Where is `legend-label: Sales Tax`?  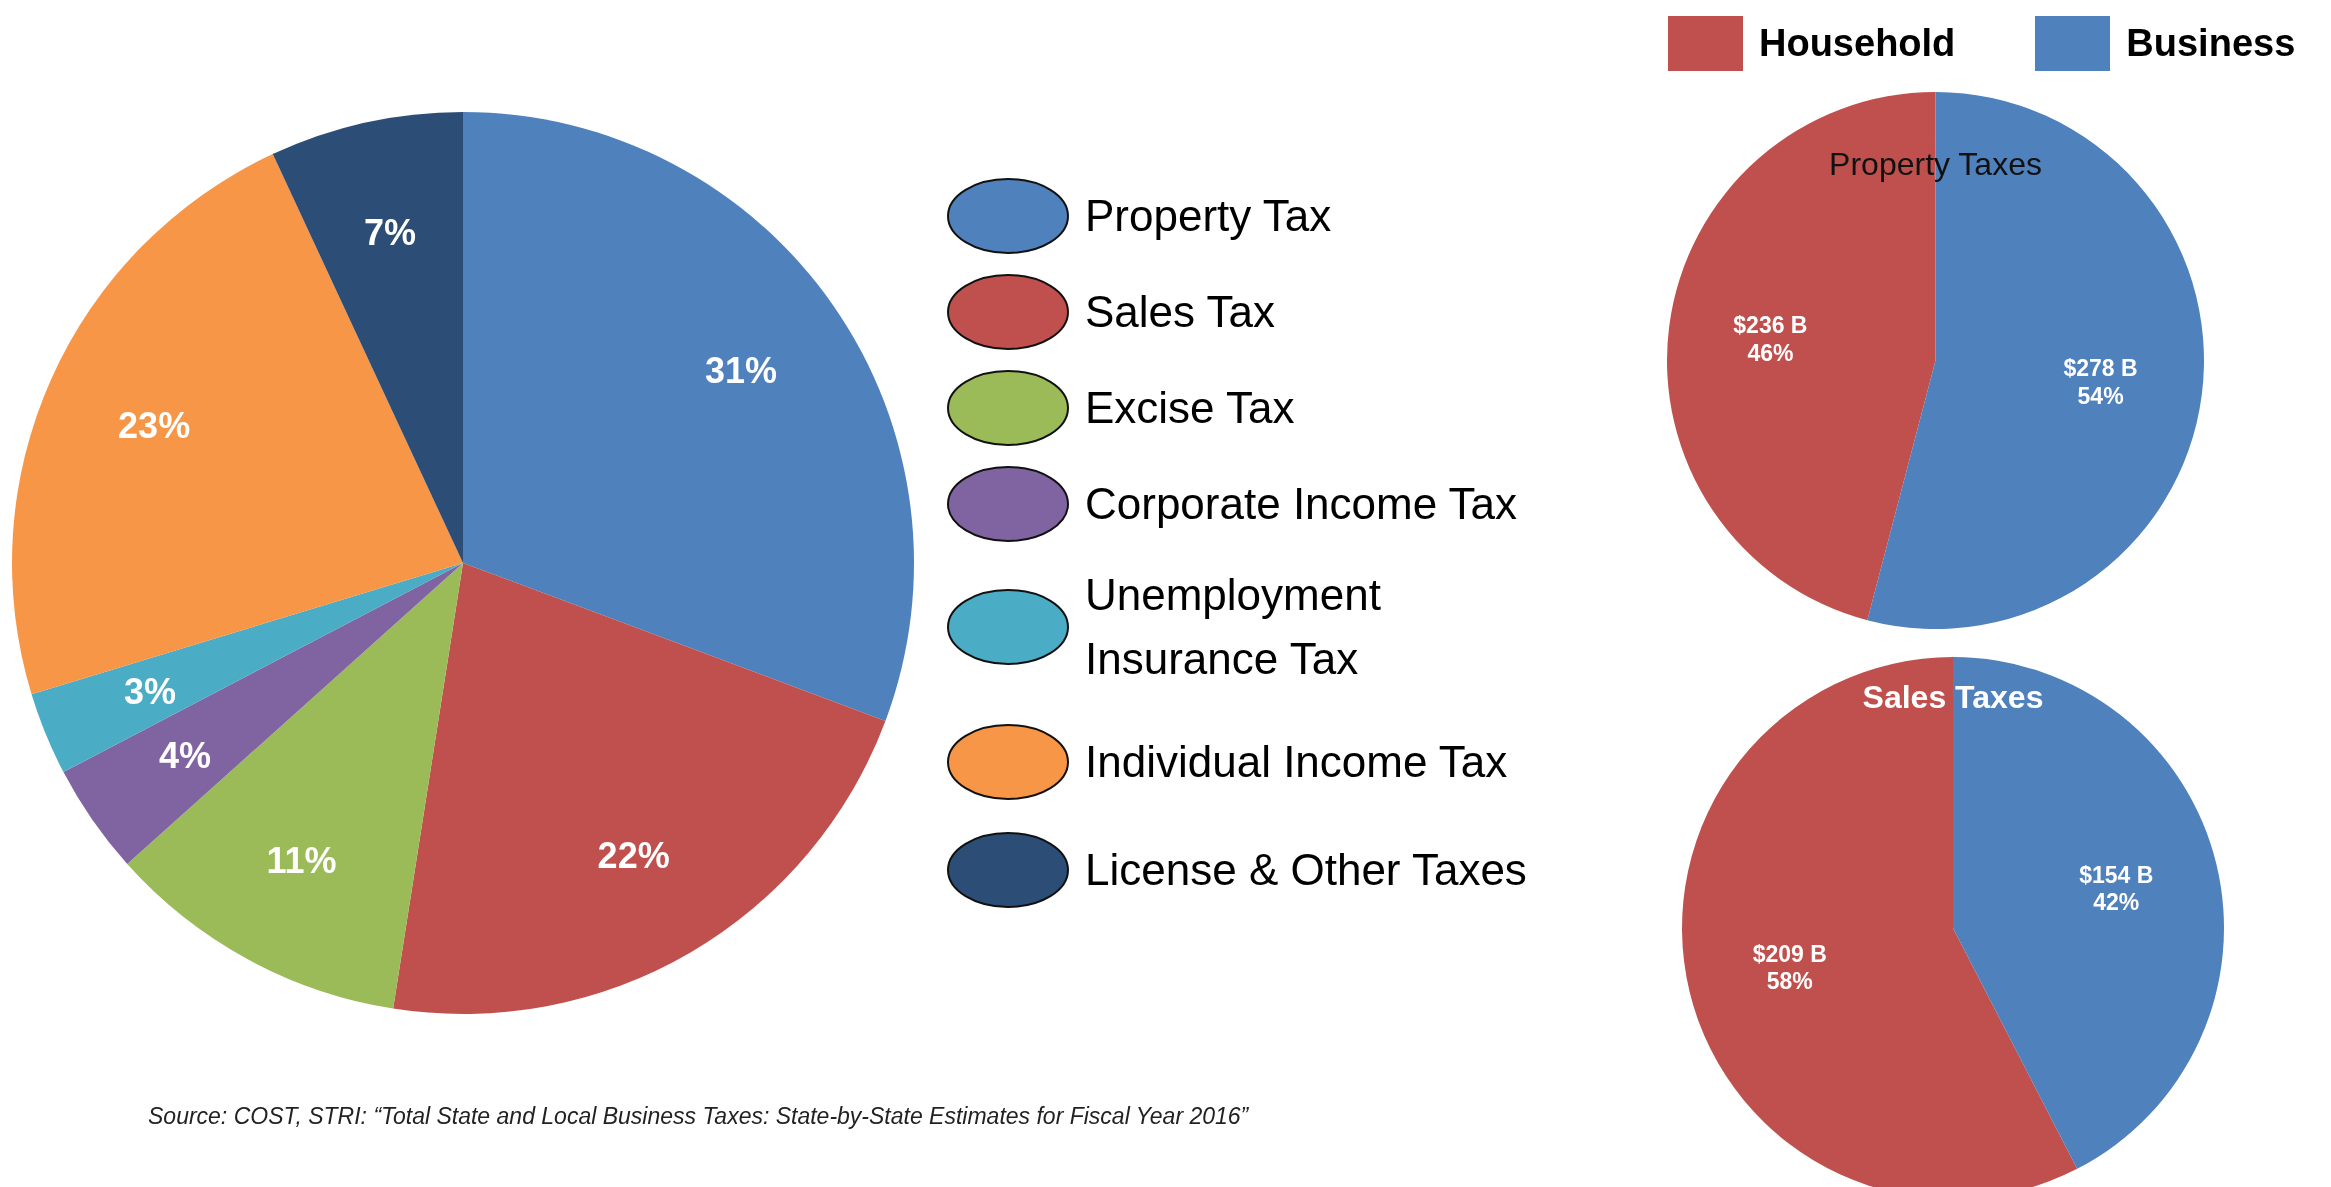
legend-label: Sales Tax is located at coordinates (1180, 312).